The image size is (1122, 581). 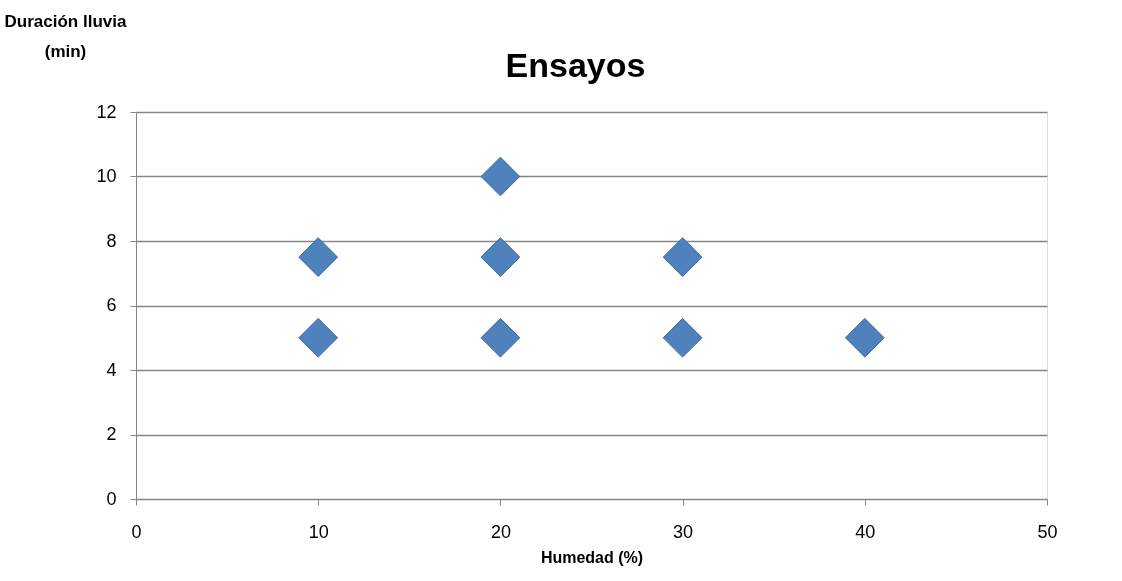 What do you see at coordinates (500, 531) in the screenshot?
I see `x-tick-label: 20` at bounding box center [500, 531].